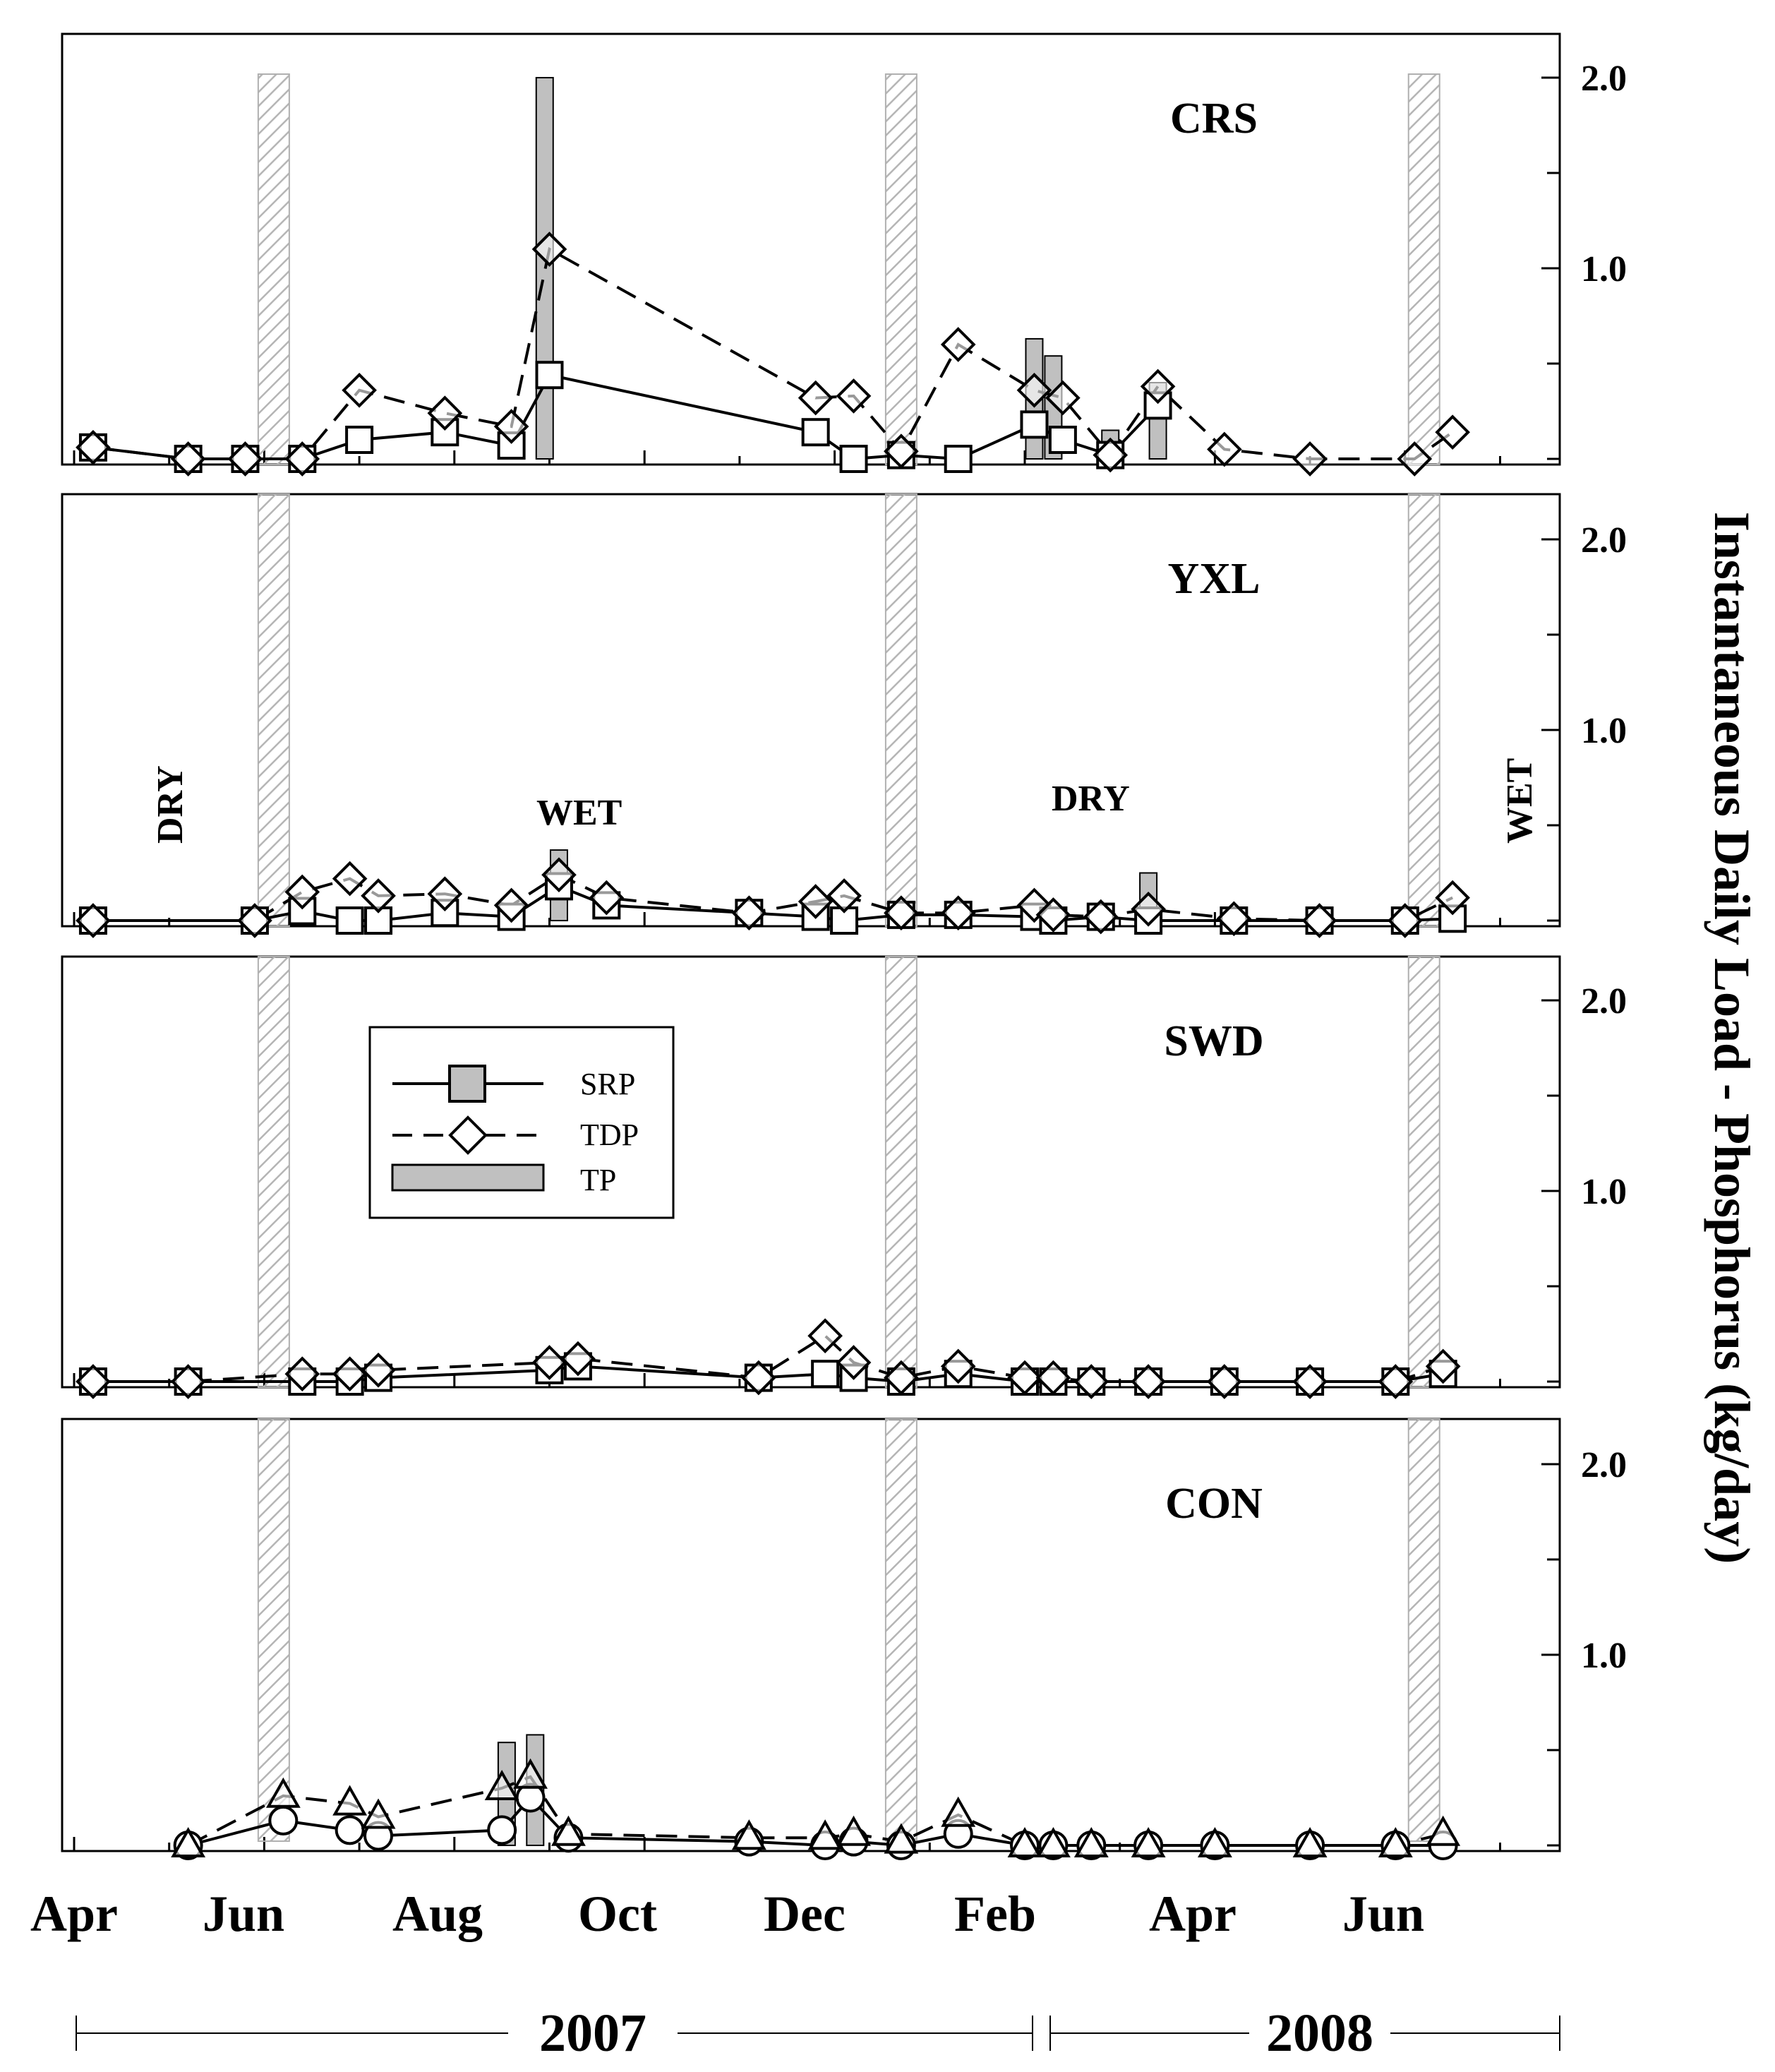 The height and width of the screenshot is (2072, 1775). I want to click on year-label-2007: 2007, so click(592, 2033).